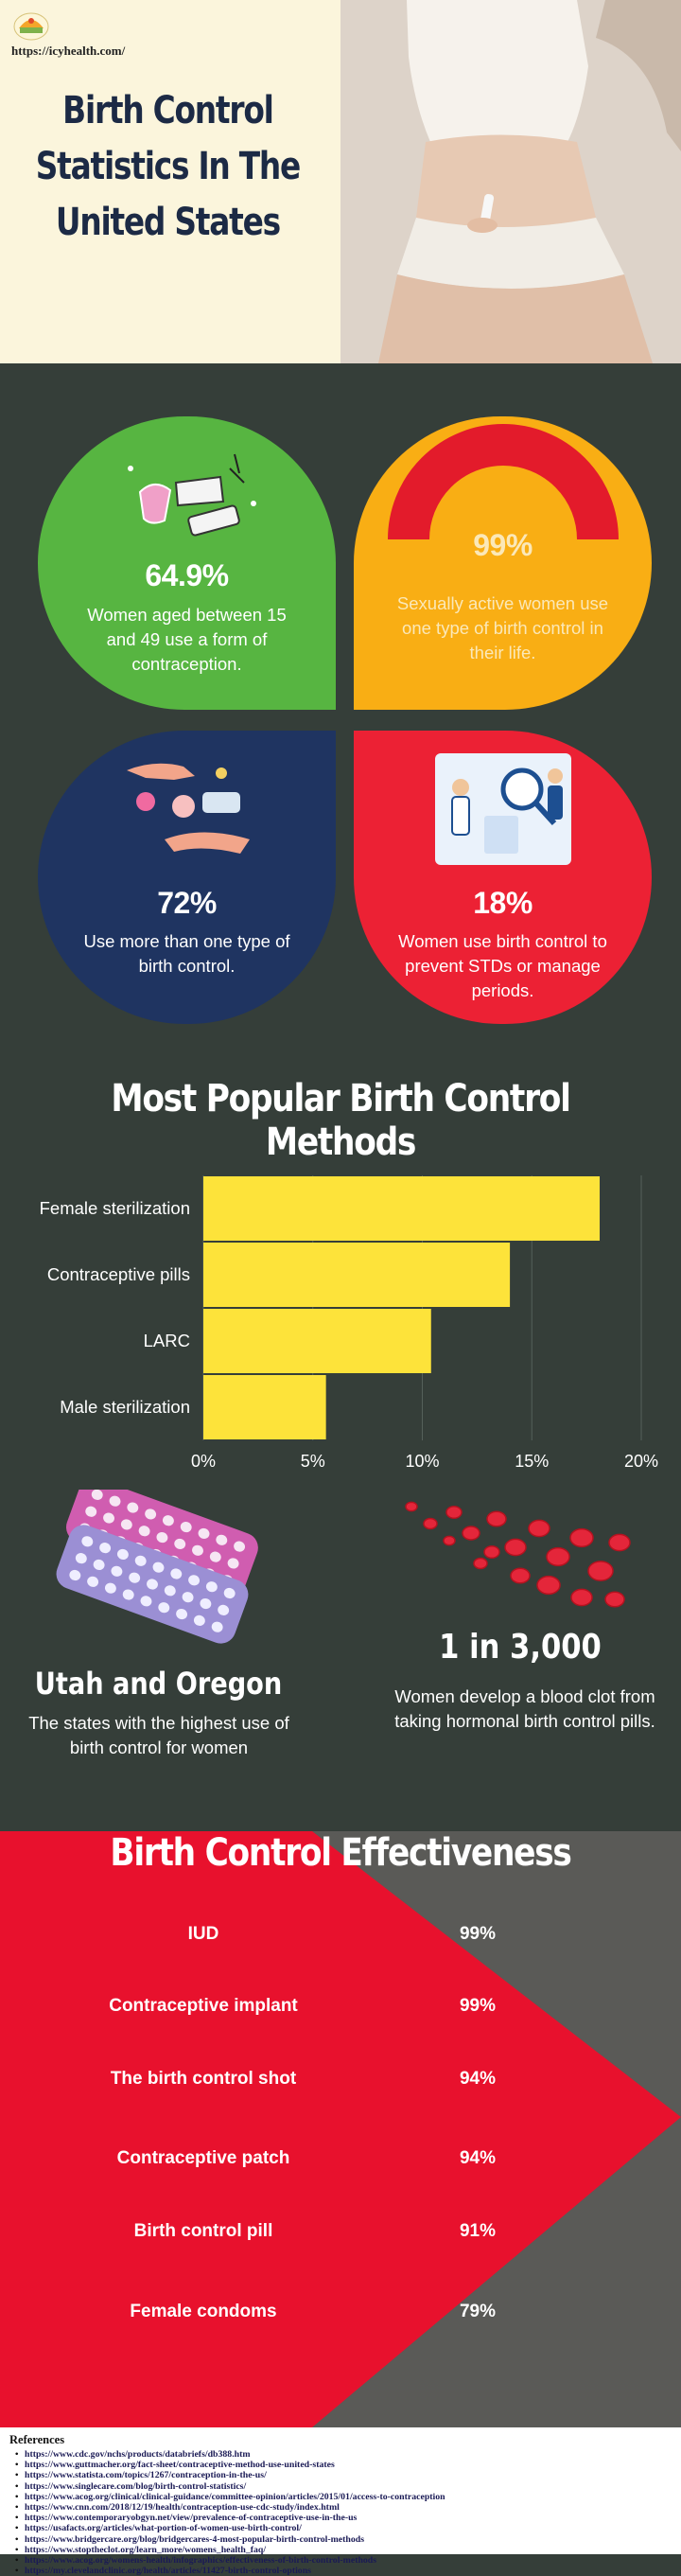  Describe the element at coordinates (168, 222) in the screenshot. I see `title-line: United States` at that location.